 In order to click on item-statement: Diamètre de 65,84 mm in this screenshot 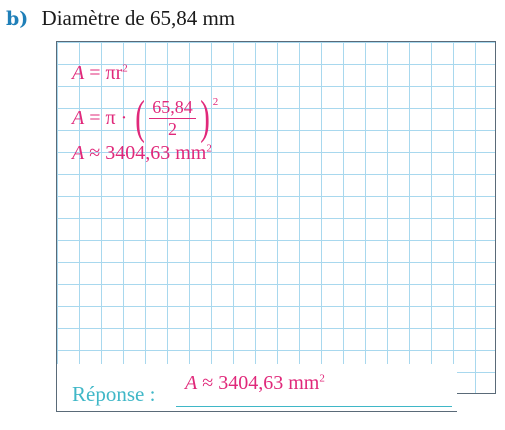, I will do `click(138, 18)`.